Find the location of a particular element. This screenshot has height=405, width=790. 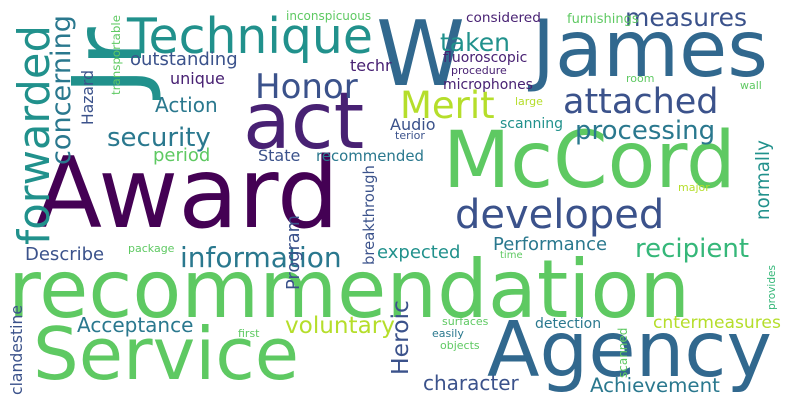

word-detection: detection is located at coordinates (568, 324).